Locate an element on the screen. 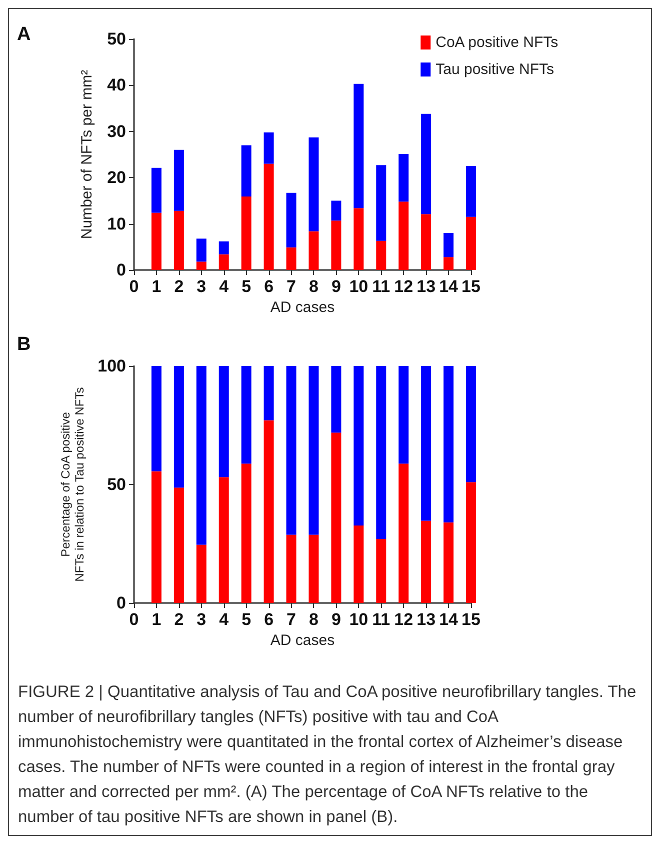 This screenshot has width=662, height=845. y-axis-title: Number of NFTs per mm² is located at coordinates (87, 155).